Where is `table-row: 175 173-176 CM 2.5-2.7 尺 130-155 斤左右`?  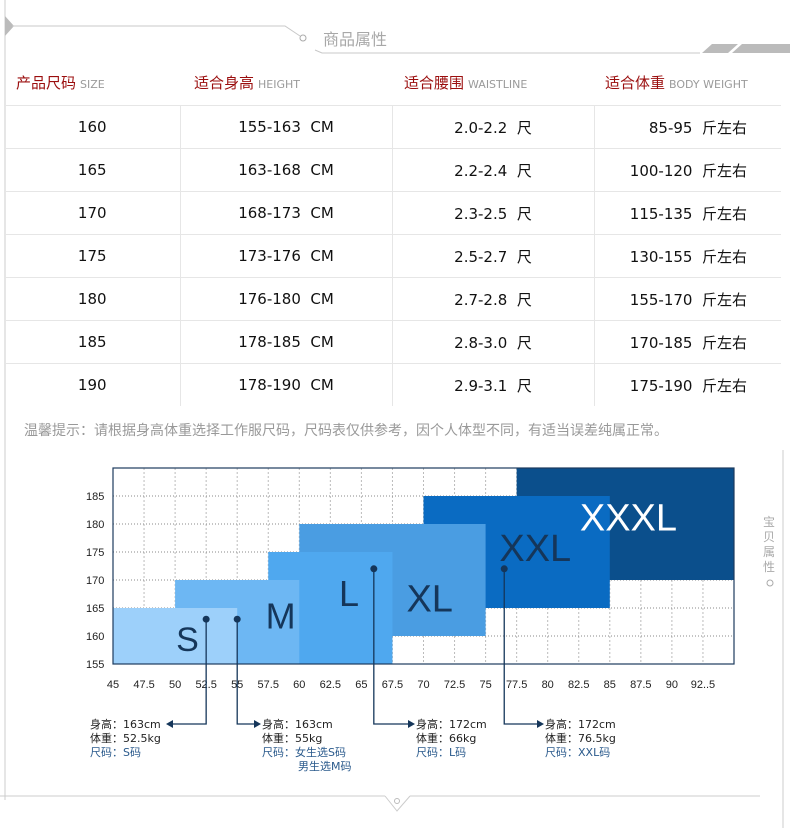 table-row: 175 173-176 CM 2.5-2.7 尺 130-155 斤左右 is located at coordinates (393, 256).